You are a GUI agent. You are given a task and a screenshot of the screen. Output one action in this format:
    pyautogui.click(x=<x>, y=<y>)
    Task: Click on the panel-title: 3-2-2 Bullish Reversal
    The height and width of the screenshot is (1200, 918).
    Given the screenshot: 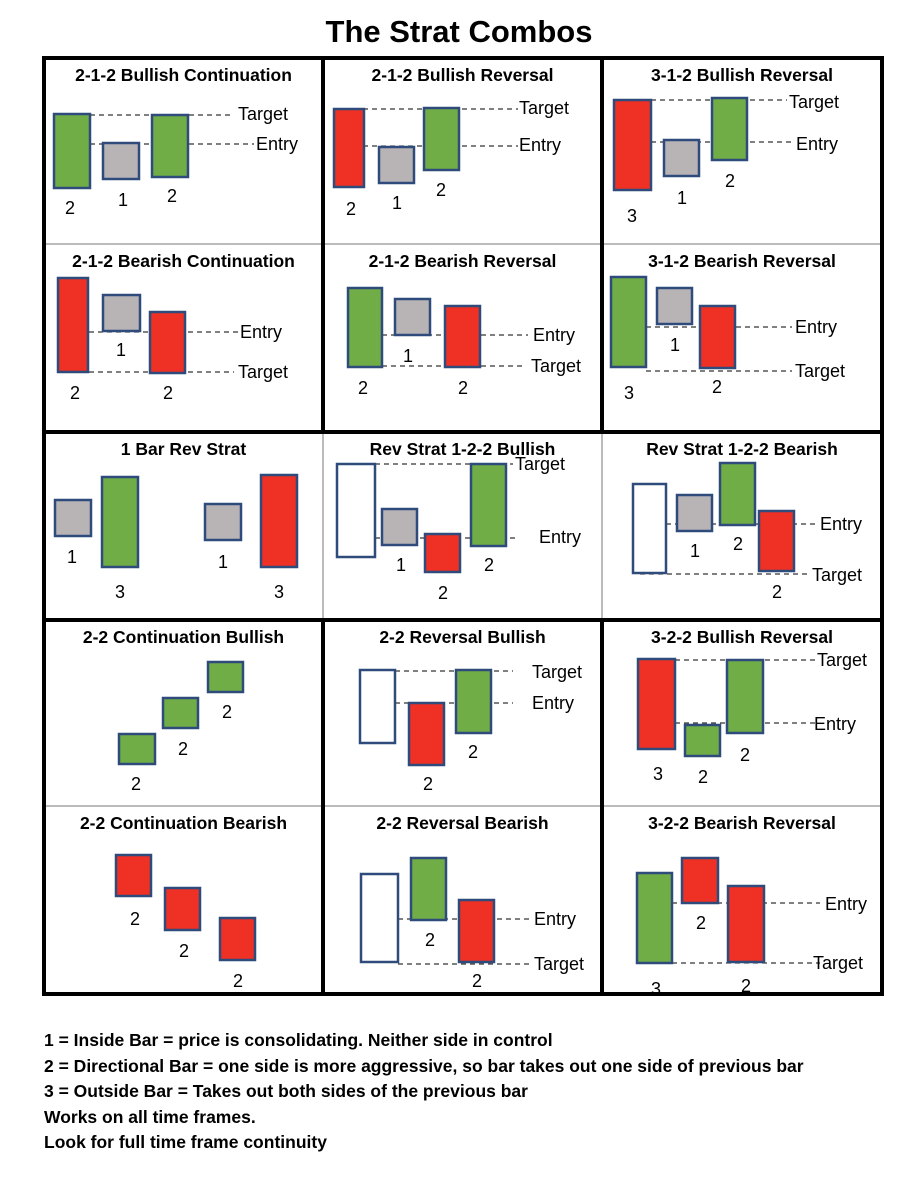 What is the action you would take?
    pyautogui.click(x=742, y=637)
    